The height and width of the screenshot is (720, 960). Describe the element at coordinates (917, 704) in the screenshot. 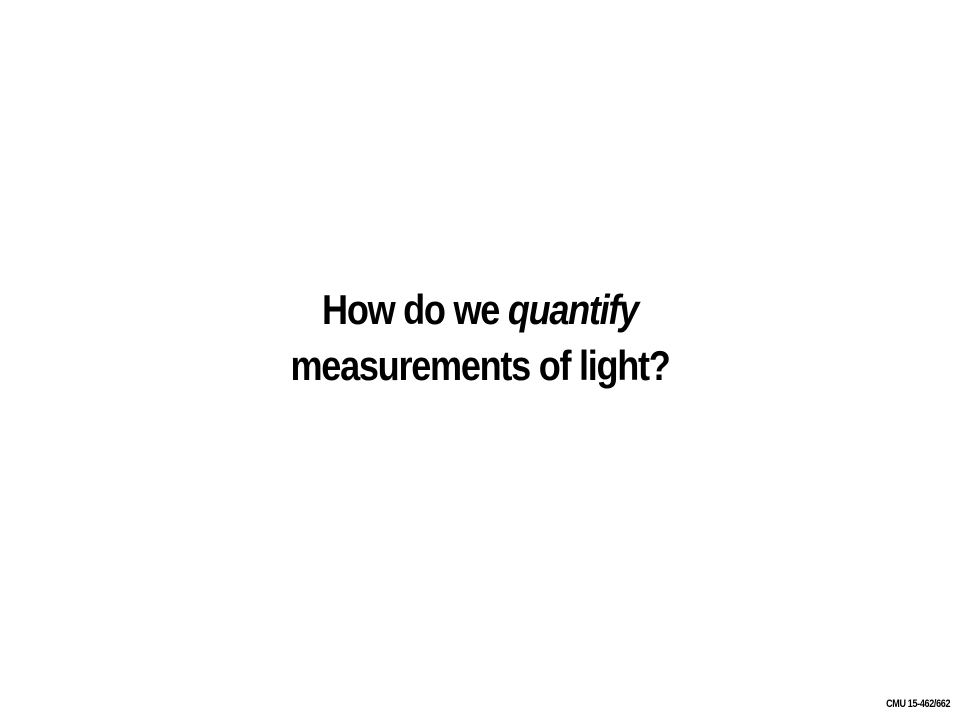

I see `course-footer: CMU 15-462/662` at that location.